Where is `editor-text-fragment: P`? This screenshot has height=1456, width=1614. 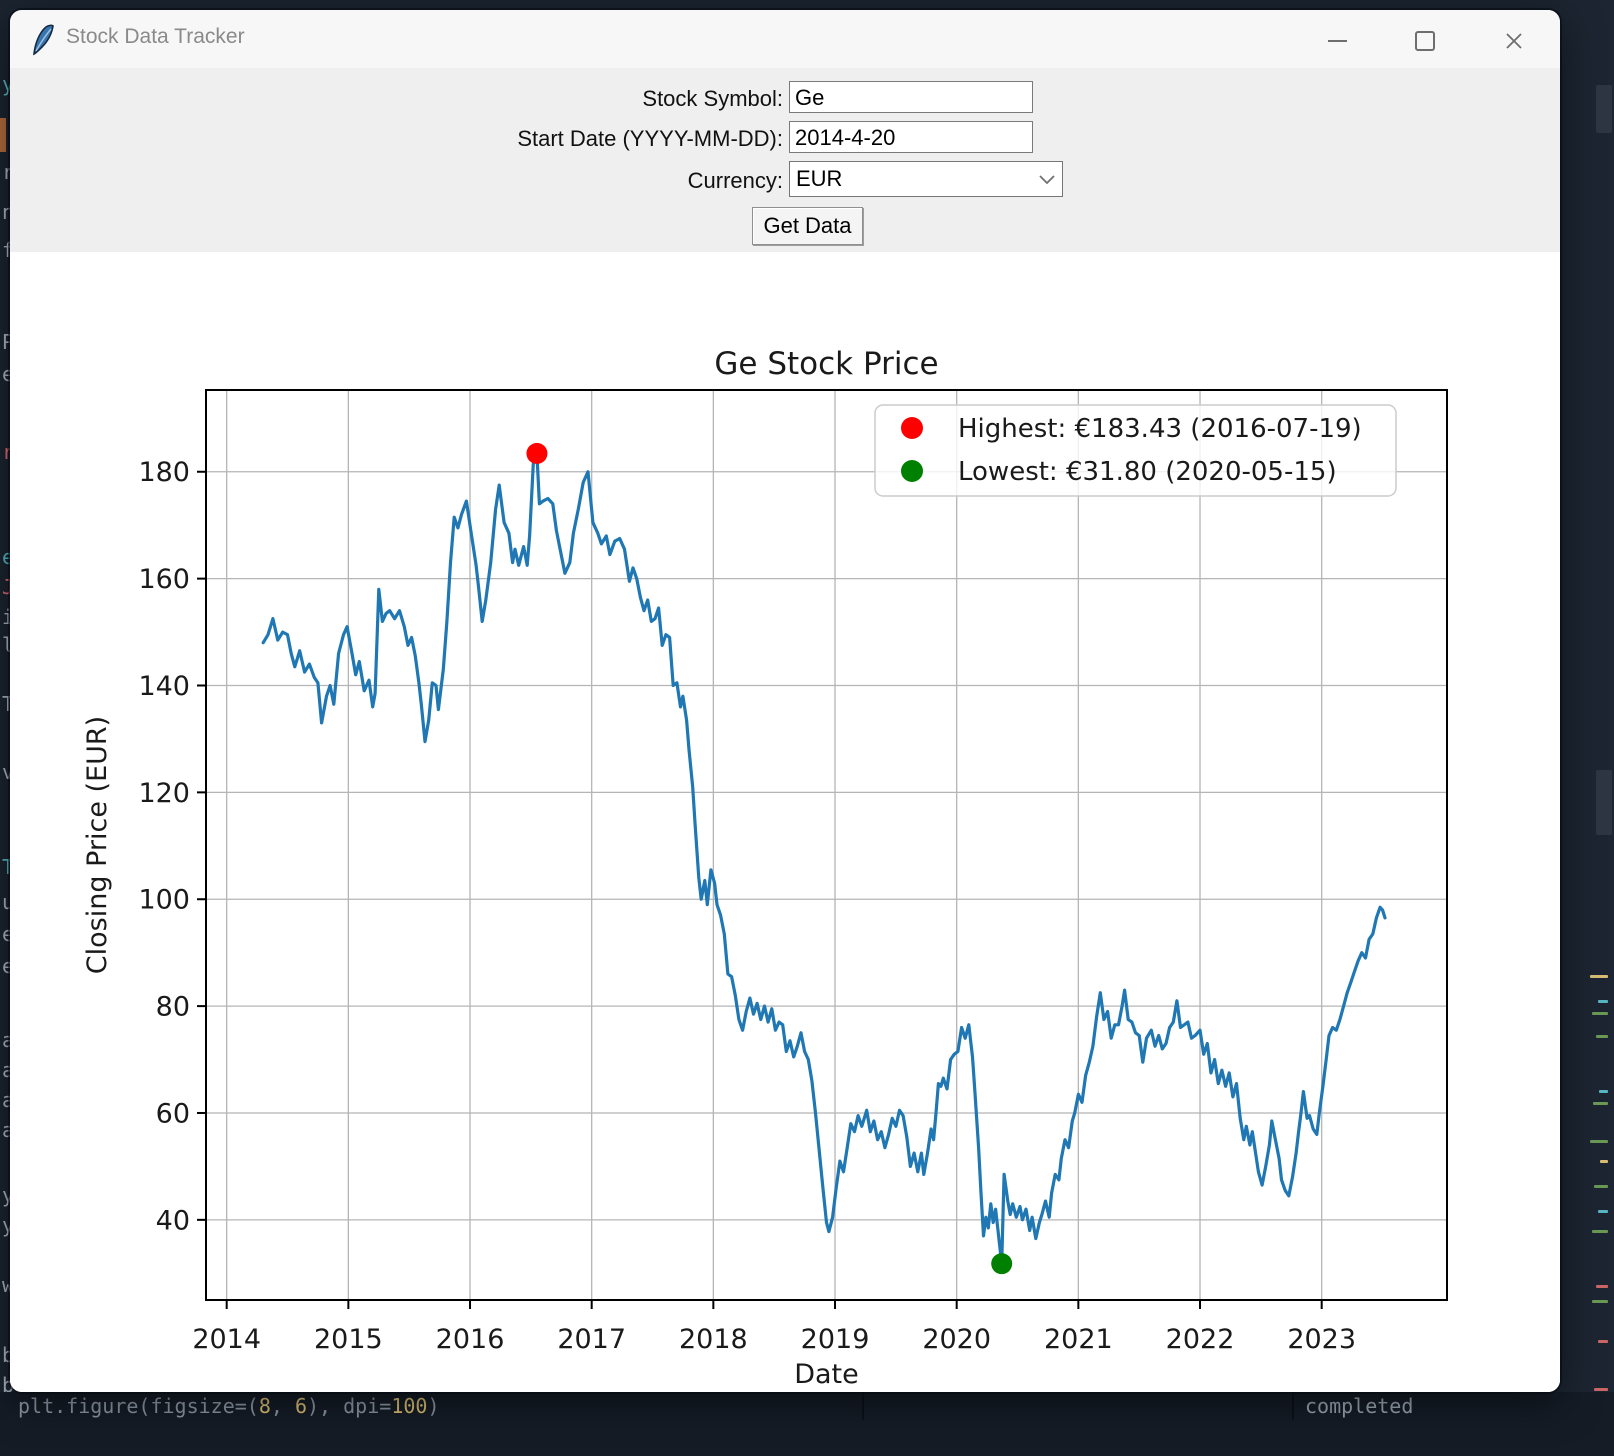 editor-text-fragment: P is located at coordinates (7, 342).